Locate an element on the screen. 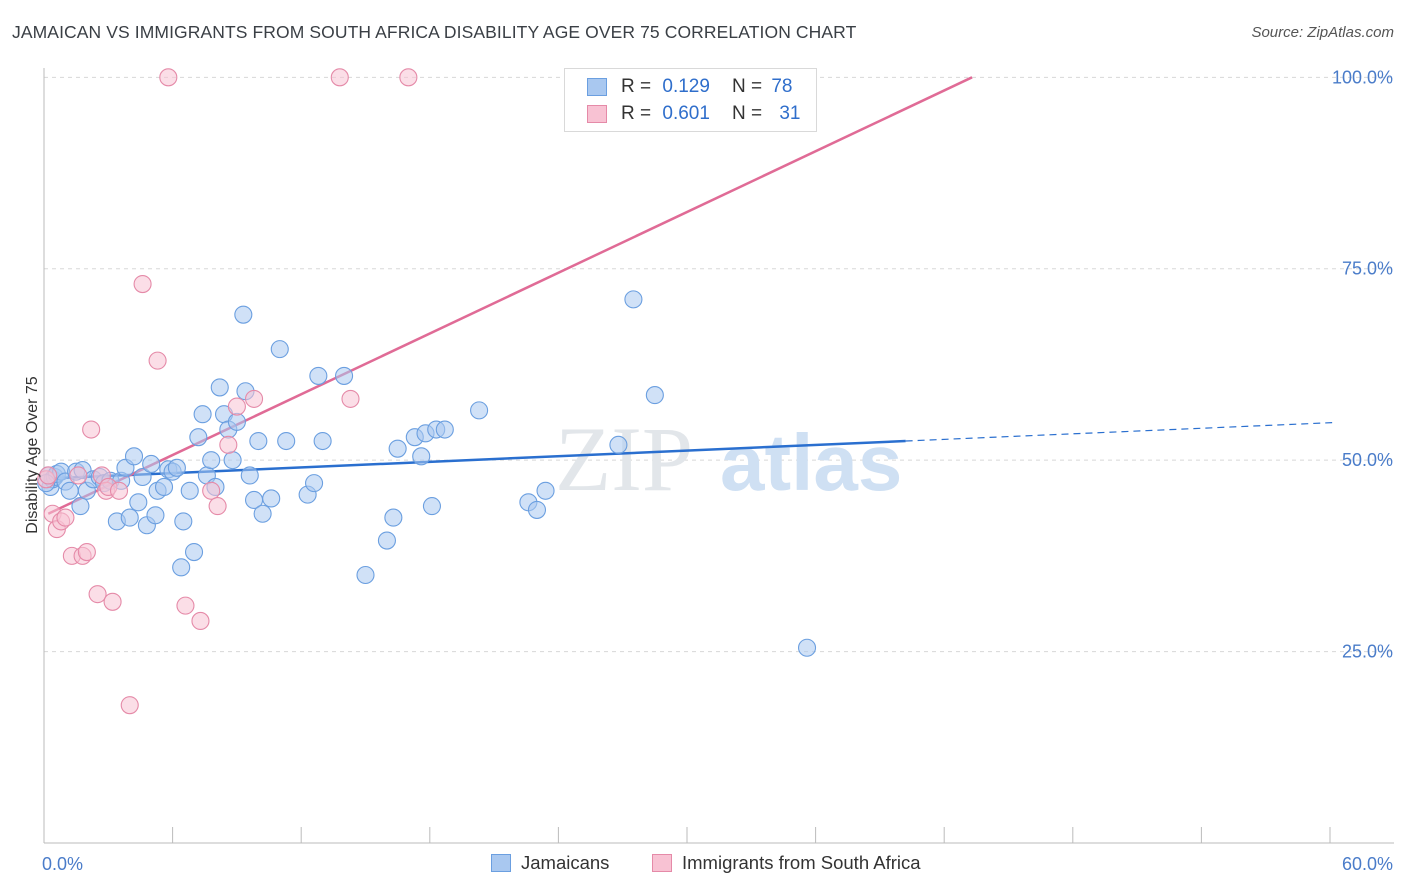  x-tick-label: 60.0% is located at coordinates (1367, 864).